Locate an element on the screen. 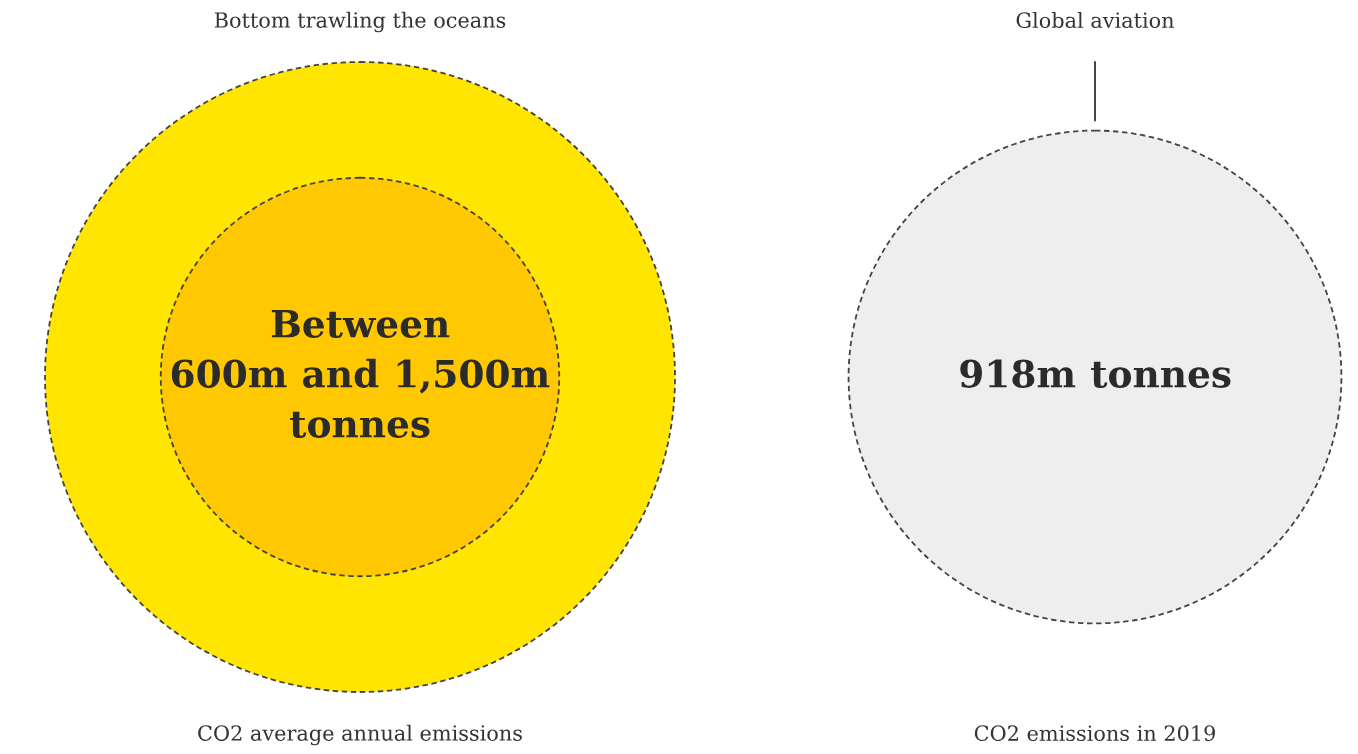 This screenshot has width=1358, height=754. category-label: Bottom trawling the oceans is located at coordinates (360, 22).